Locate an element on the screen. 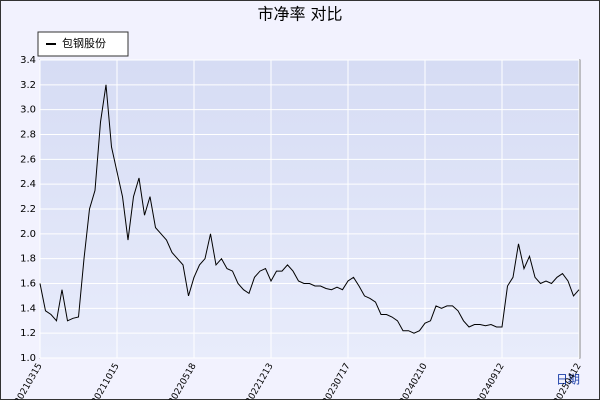 The width and height of the screenshot is (600, 404). y-tick-label: 1.6 is located at coordinates (28, 284).